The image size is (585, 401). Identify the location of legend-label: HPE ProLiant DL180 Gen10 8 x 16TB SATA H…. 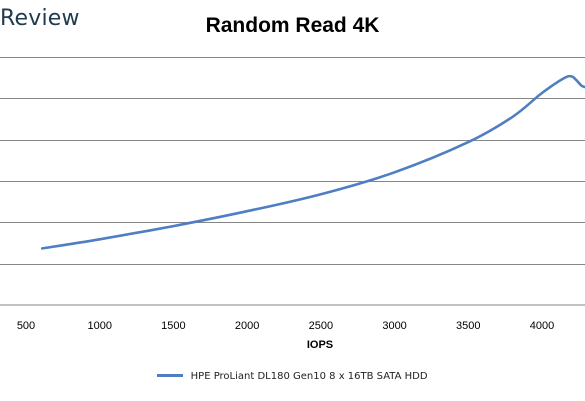
(309, 376).